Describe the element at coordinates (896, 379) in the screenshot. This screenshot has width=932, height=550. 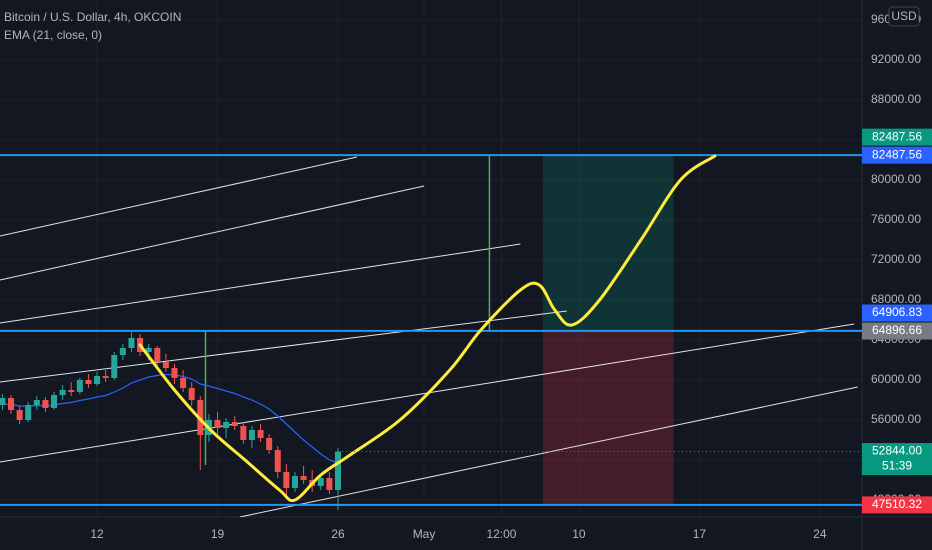
I see `y-tick-label: 60000.00` at that location.